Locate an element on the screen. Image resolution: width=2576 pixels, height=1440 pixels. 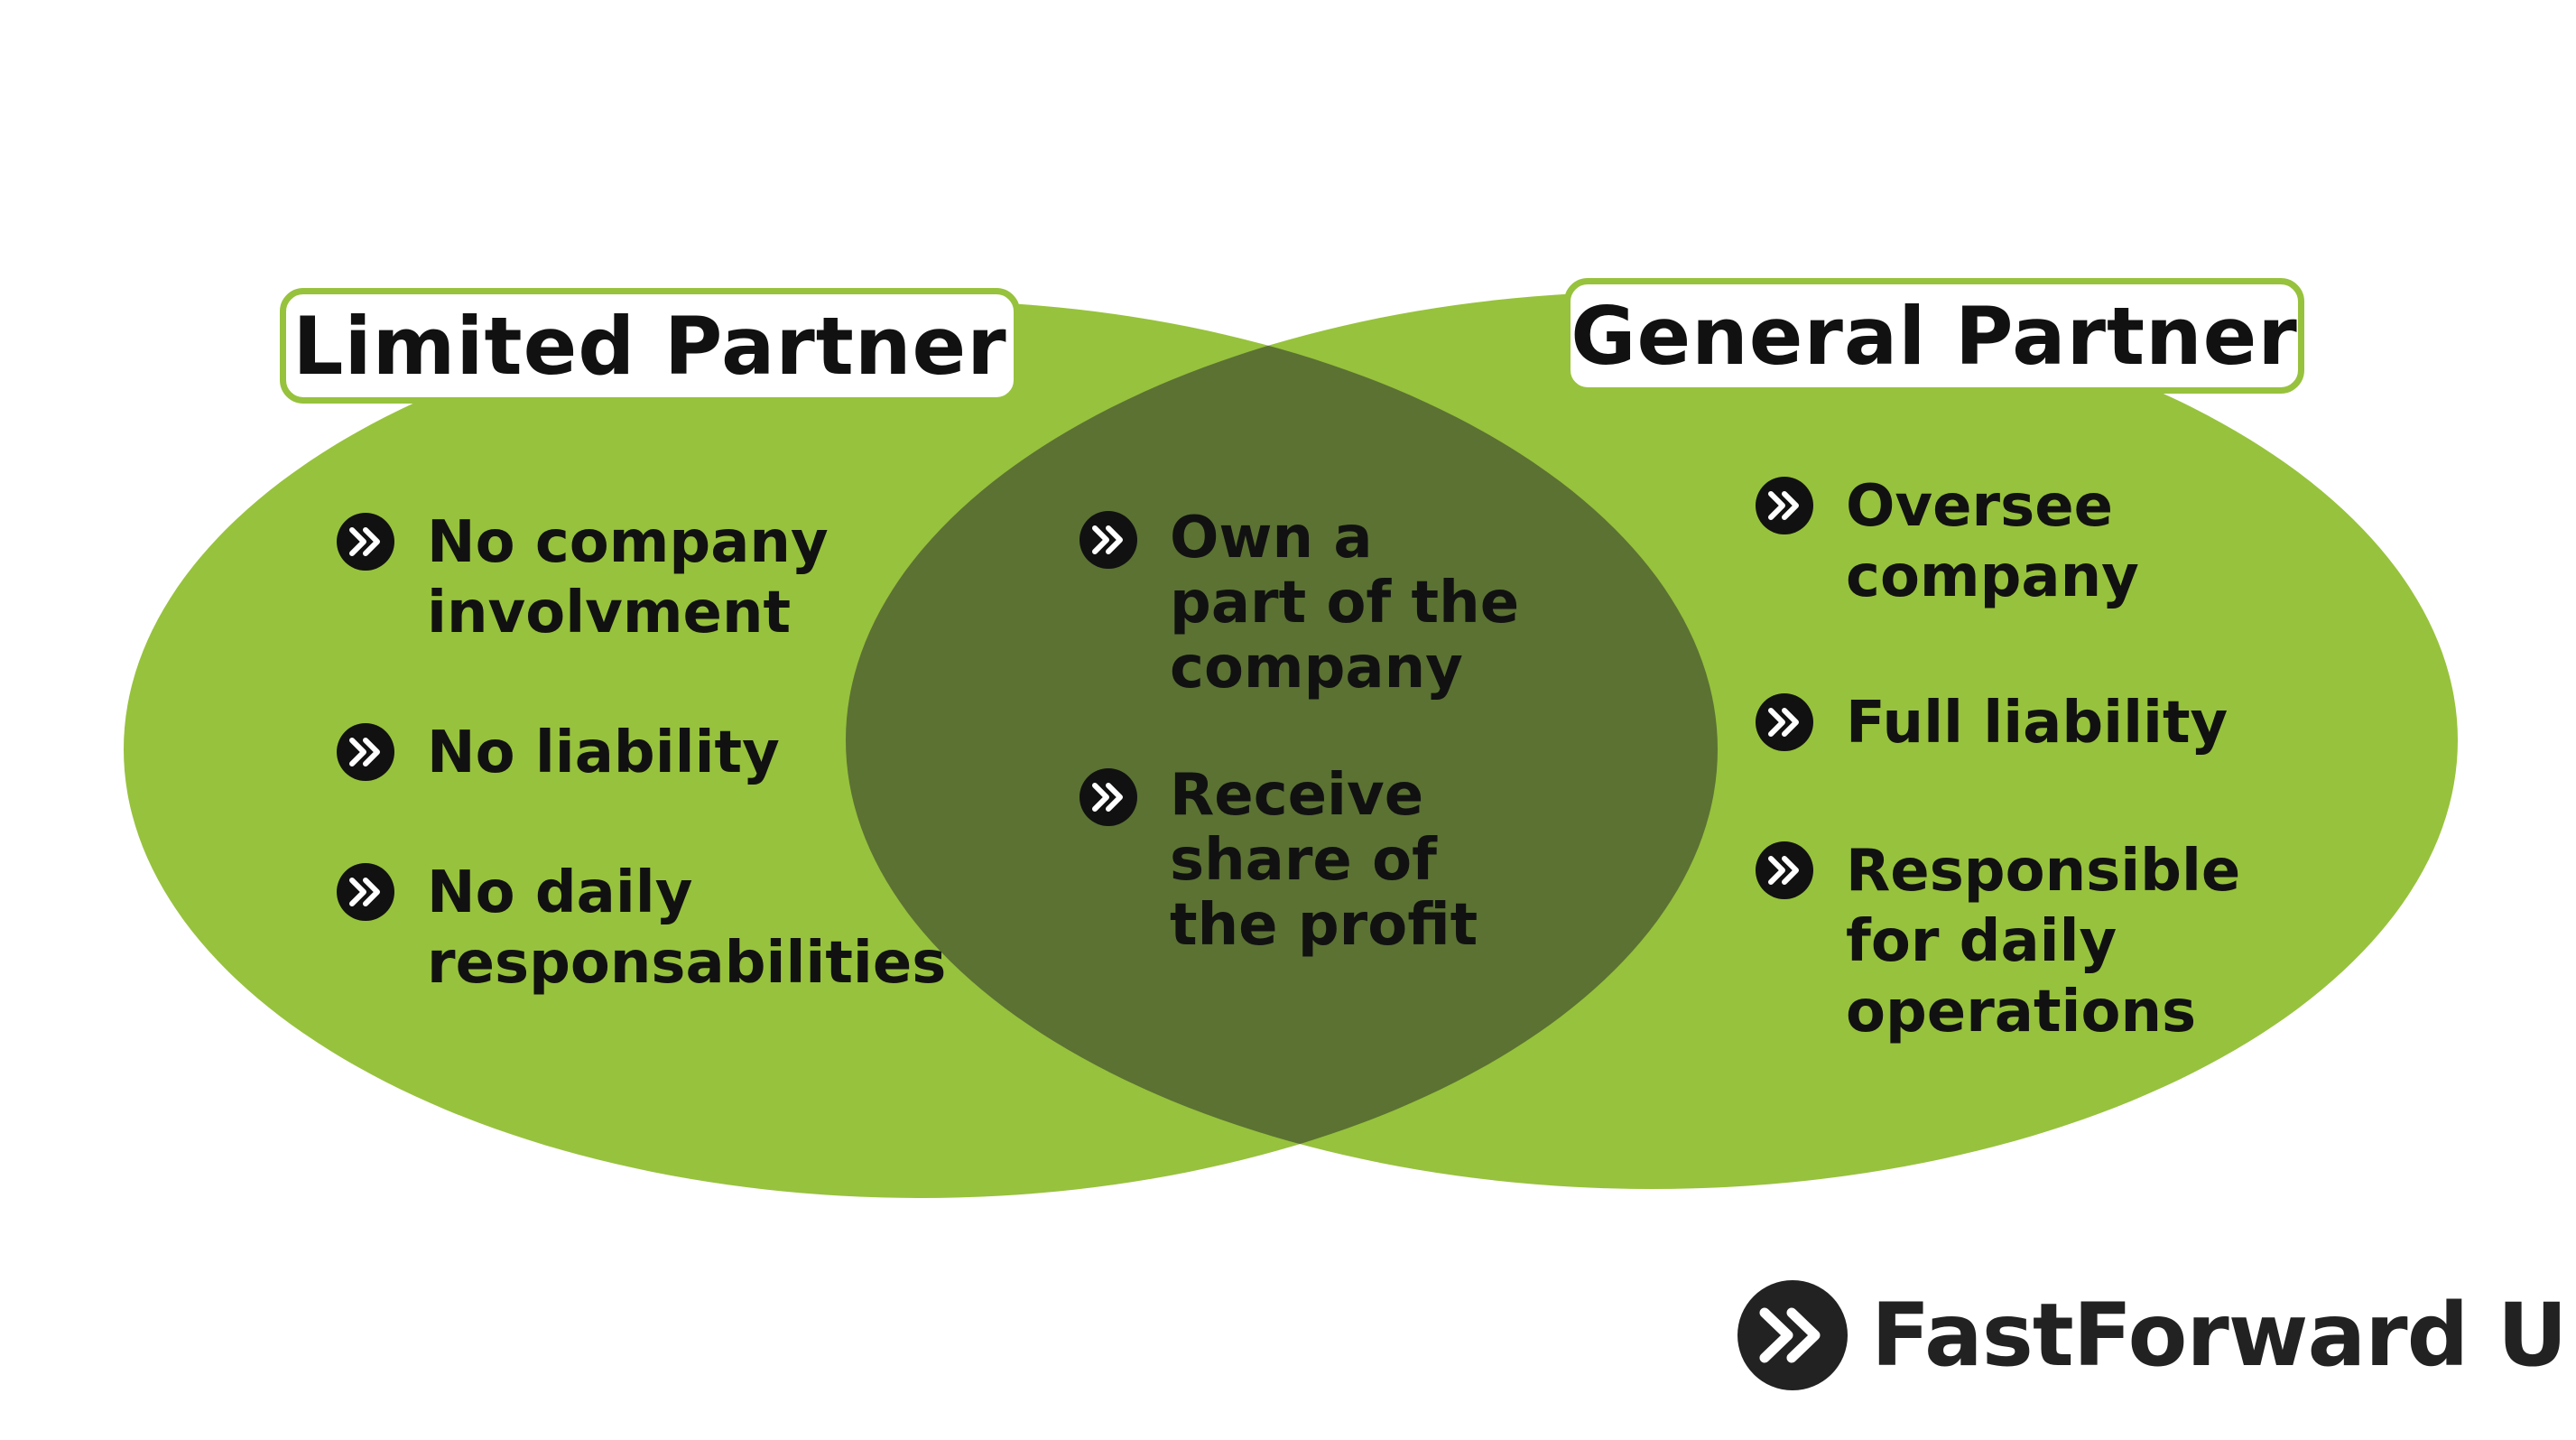
limited-item: No daily responsabilities is located at coordinates (641, 928).